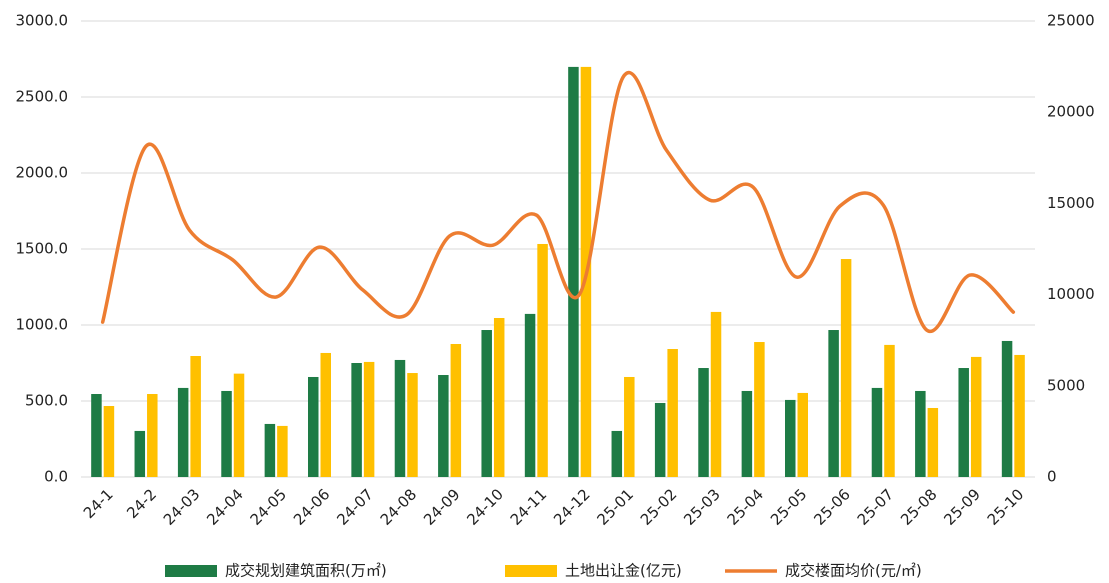  Describe the element at coordinates (832, 507) in the screenshot. I see `x-tick-label: 25-06` at that location.